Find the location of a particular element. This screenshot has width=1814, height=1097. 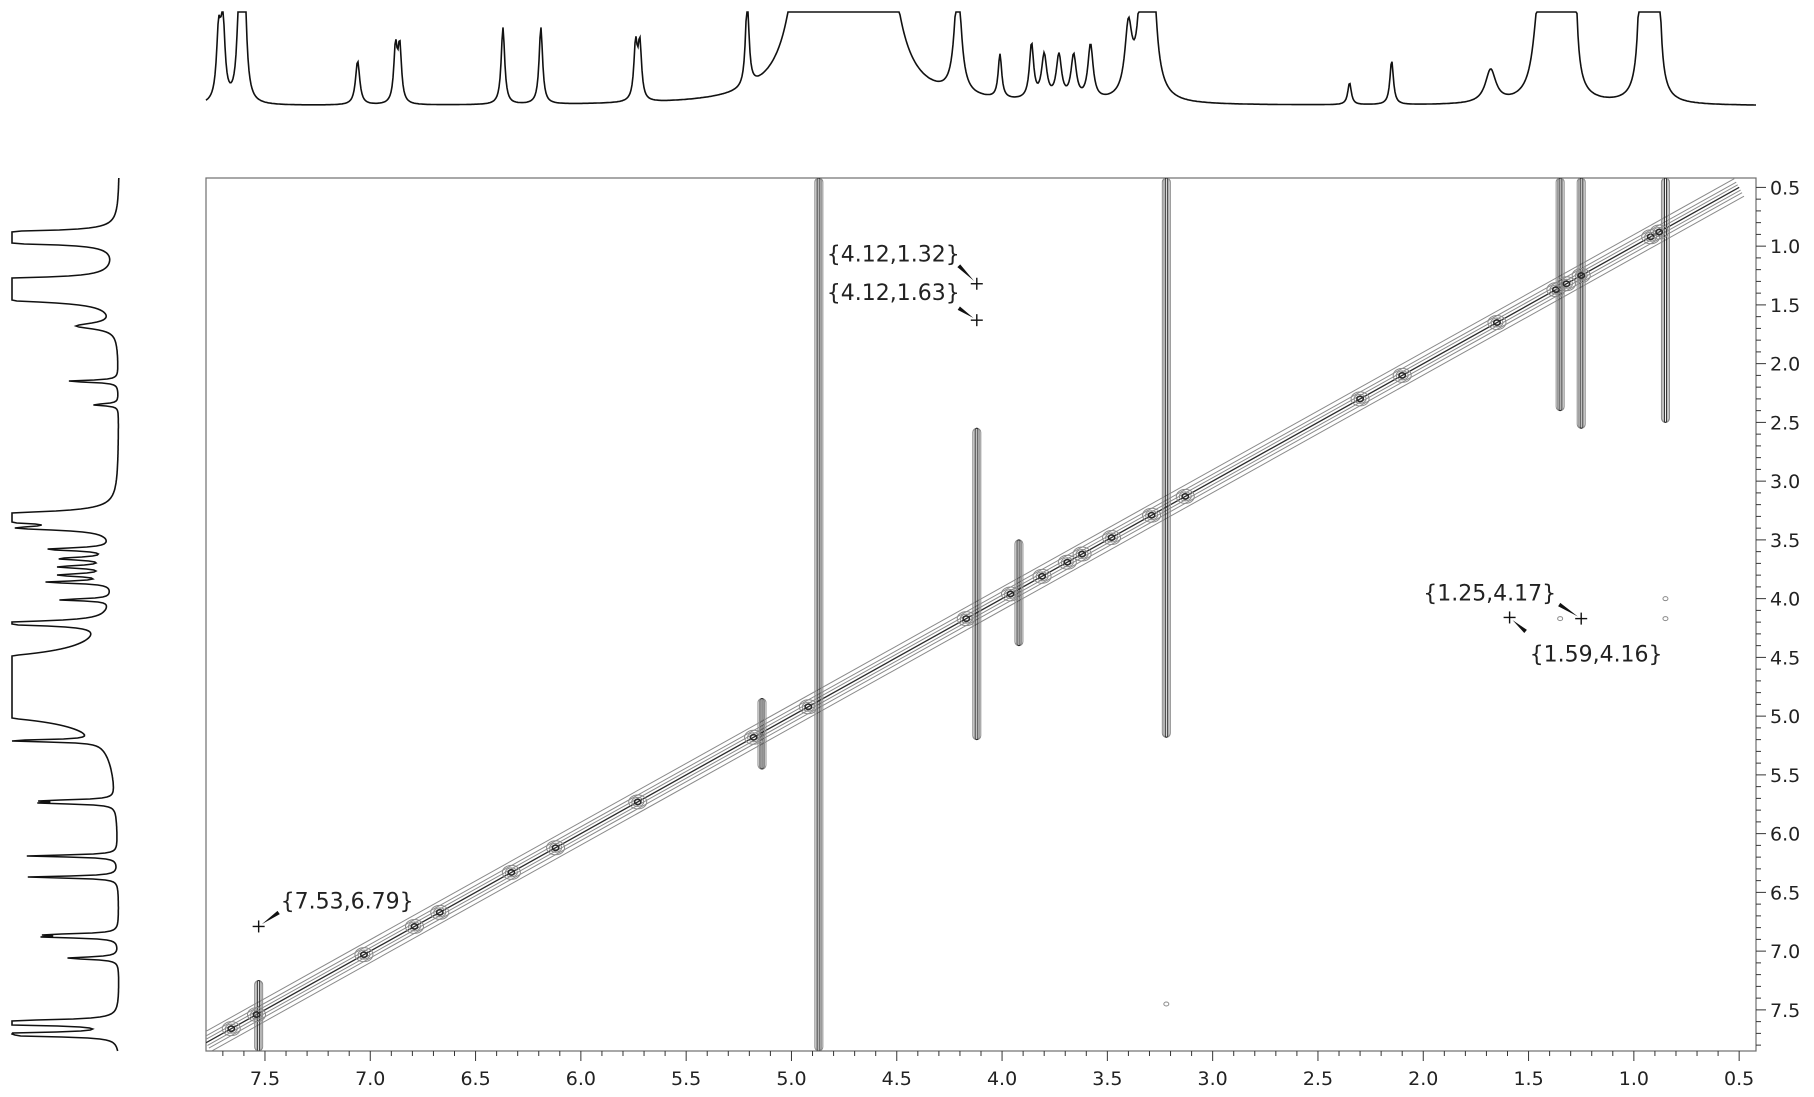

x-tick-label: 5.5 is located at coordinates (686, 1079).